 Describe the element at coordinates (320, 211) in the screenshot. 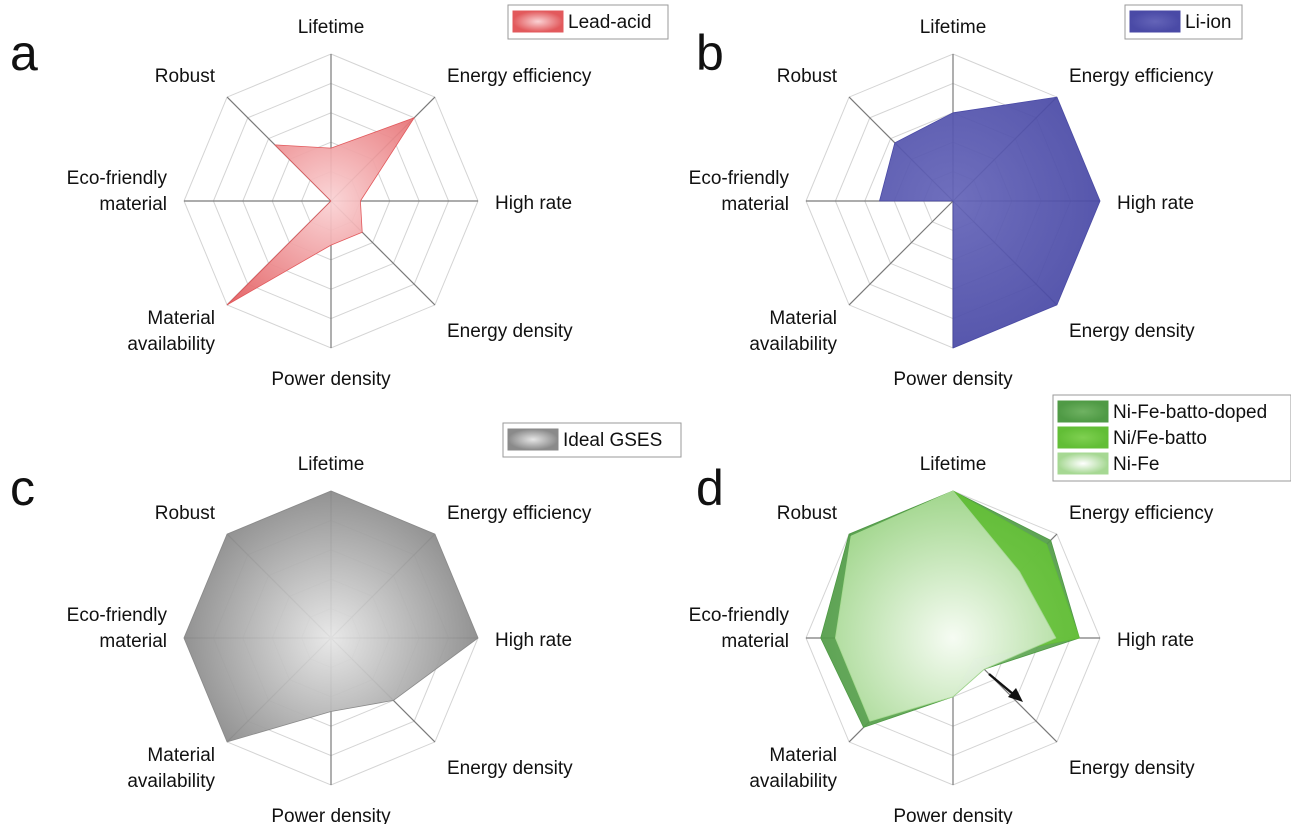

I see `series-lead-acid-area` at that location.